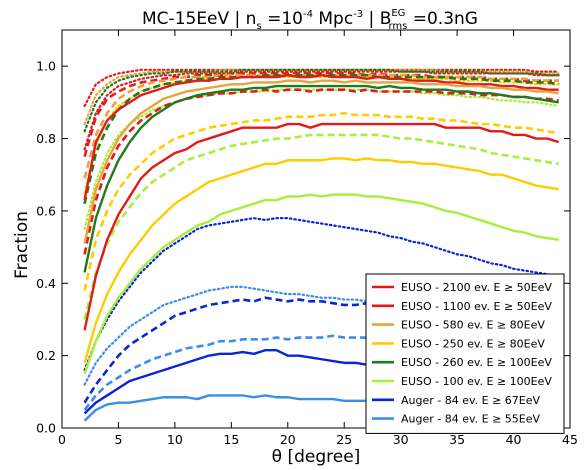  Describe the element at coordinates (46, 283) in the screenshot. I see `y-tick-label: 0.4` at that location.